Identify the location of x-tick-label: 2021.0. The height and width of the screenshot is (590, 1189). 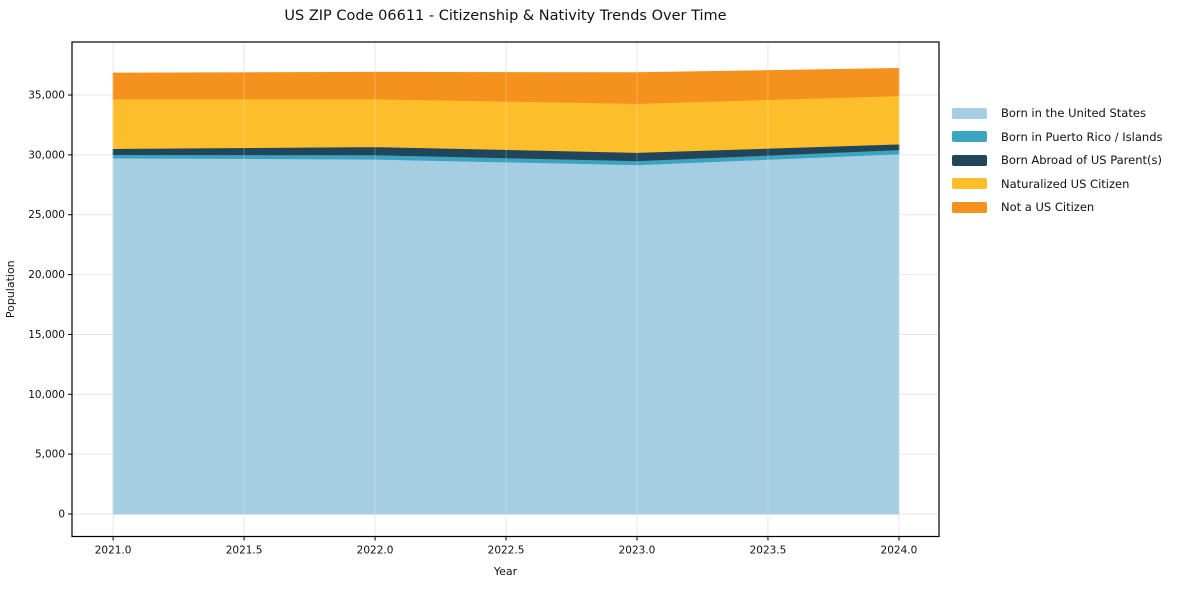
(113, 551).